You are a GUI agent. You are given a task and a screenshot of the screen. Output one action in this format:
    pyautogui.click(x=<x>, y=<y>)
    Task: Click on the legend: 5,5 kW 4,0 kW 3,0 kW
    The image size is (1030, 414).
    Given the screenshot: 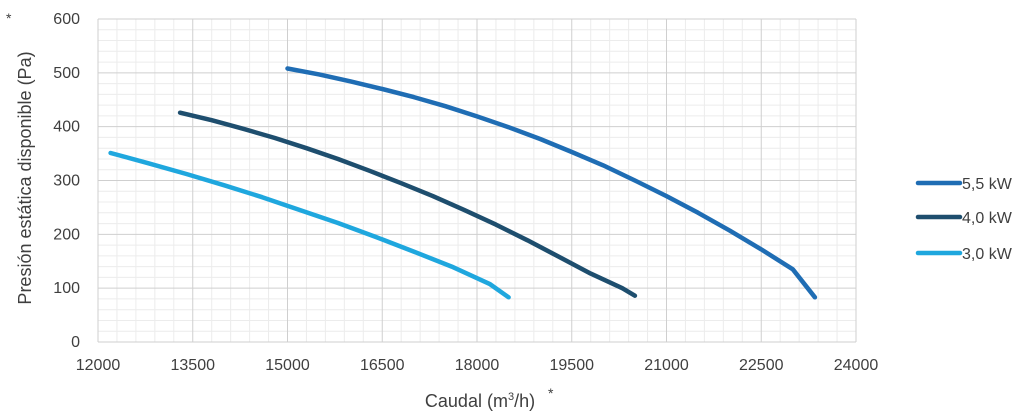 What is the action you would take?
    pyautogui.click(x=964, y=219)
    